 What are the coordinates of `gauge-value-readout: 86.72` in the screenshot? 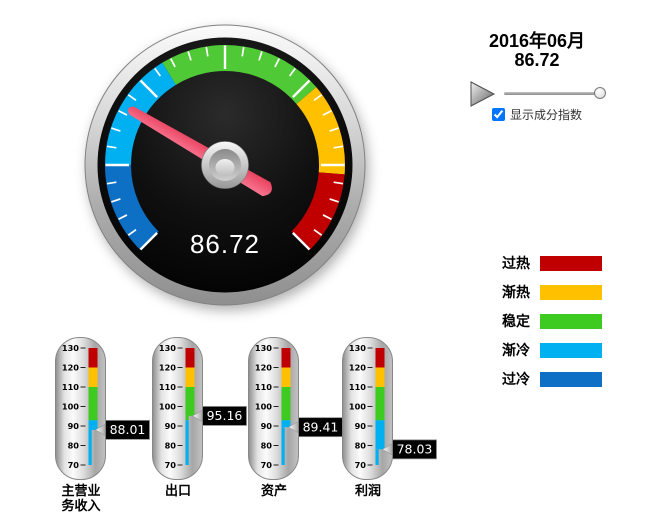 It's located at (225, 244).